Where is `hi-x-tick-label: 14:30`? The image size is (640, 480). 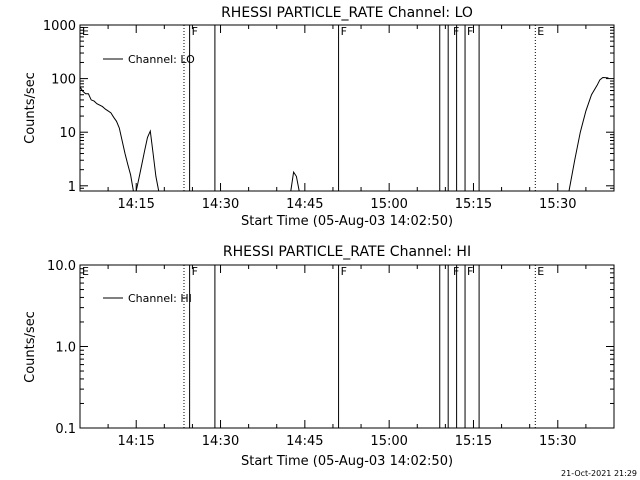 hi-x-tick-label: 14:30 is located at coordinates (220, 441).